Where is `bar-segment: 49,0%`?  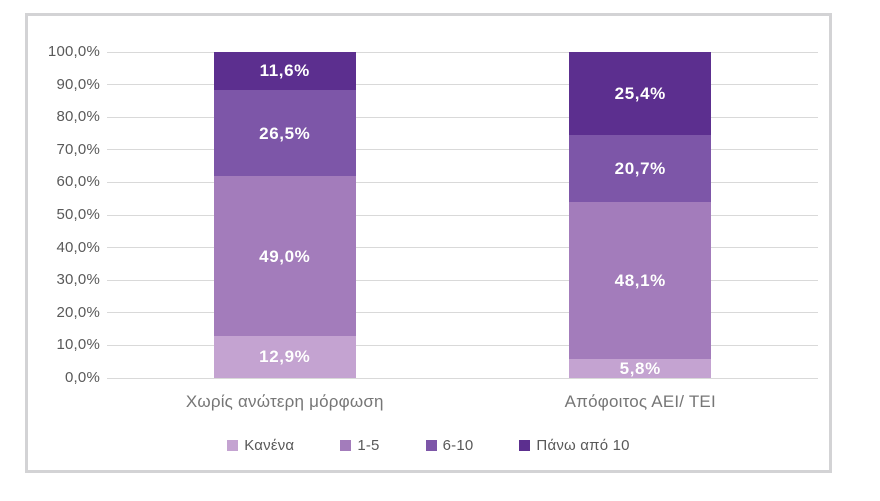 bar-segment: 49,0% is located at coordinates (284, 256).